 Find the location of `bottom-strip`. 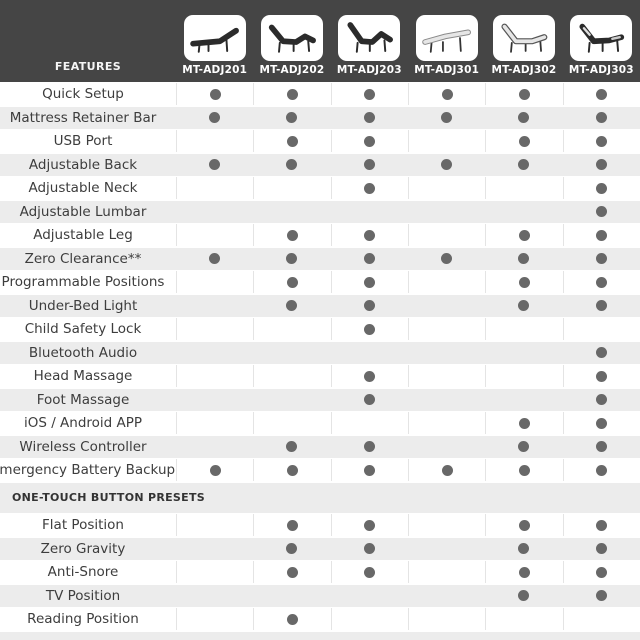

bottom-strip is located at coordinates (320, 635).